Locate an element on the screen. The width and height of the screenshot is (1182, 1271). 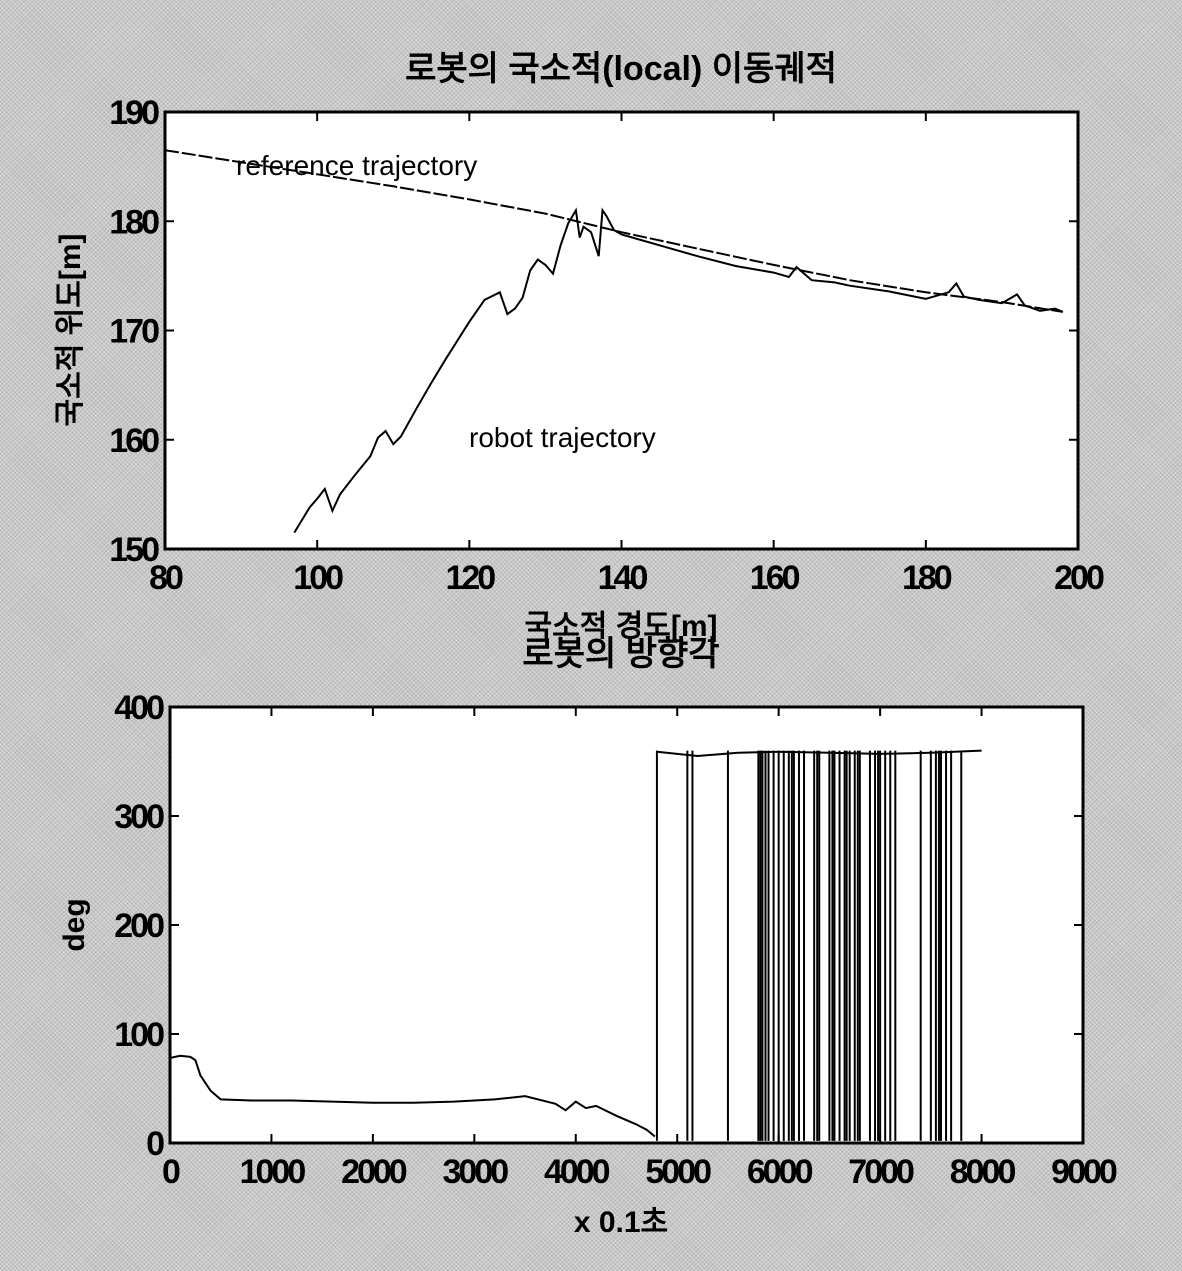
trajectory-x-tick-label: 100 is located at coordinates (318, 578).